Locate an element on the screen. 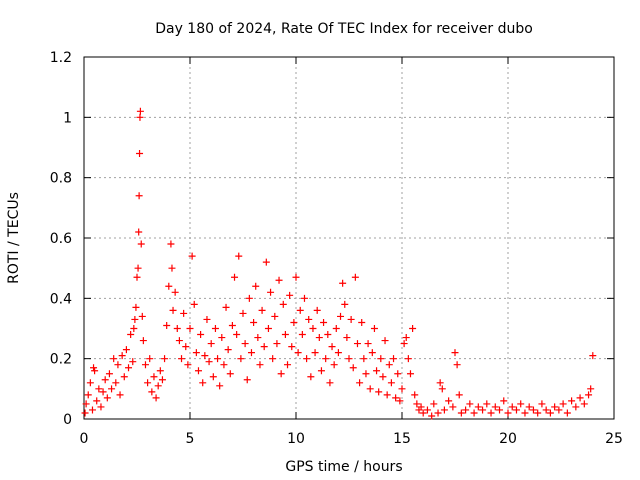  x-tick-label: 0 is located at coordinates (84, 439).